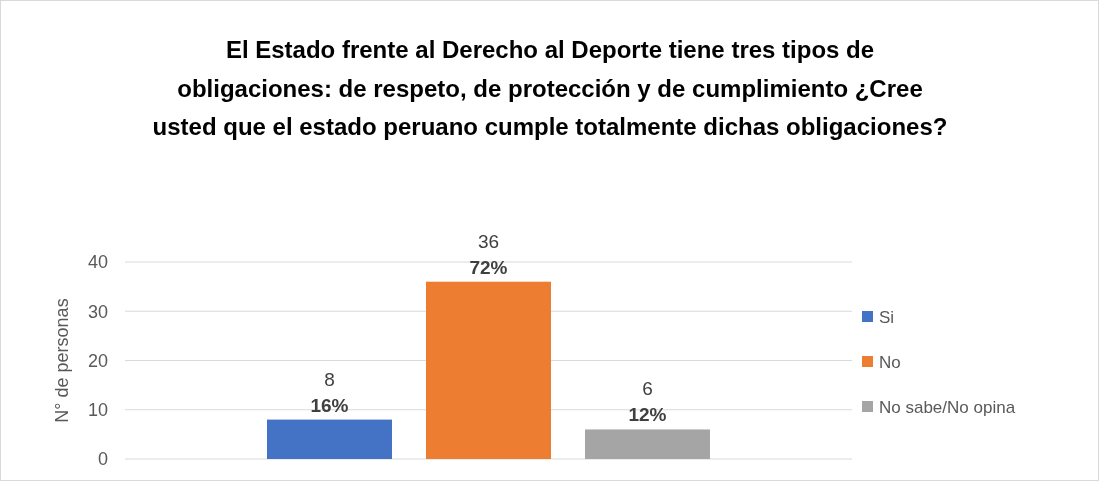 The height and width of the screenshot is (481, 1099). I want to click on data-label: 36 72%, so click(488, 254).